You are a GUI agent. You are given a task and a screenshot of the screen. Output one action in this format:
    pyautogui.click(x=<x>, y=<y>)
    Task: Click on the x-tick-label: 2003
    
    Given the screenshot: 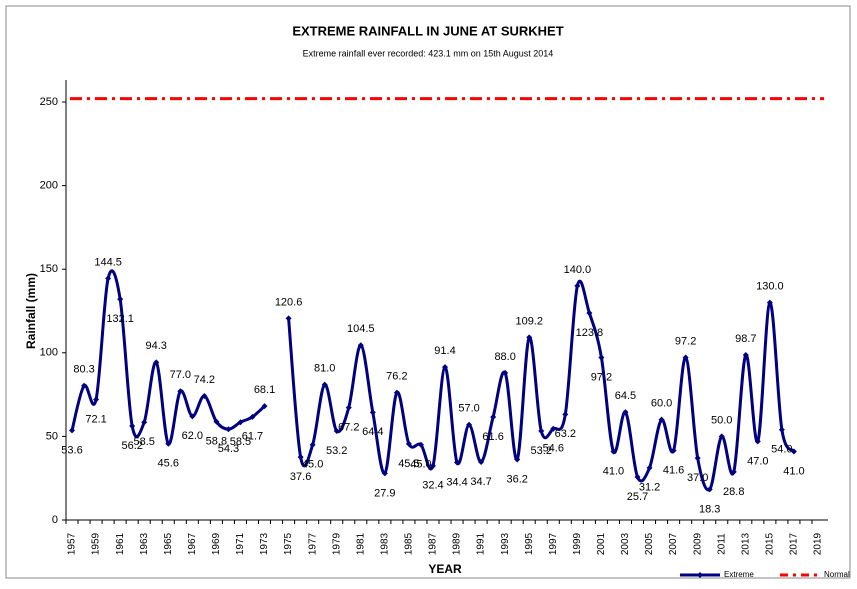 What is the action you would take?
    pyautogui.click(x=625, y=543)
    